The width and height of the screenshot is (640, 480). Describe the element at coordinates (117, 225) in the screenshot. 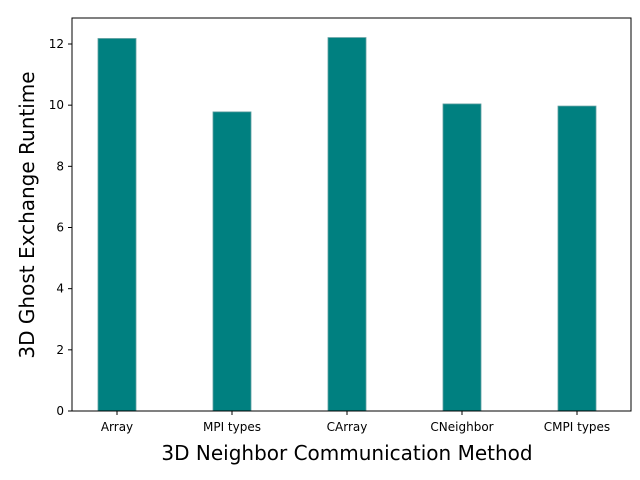

I see `bar-array` at that location.